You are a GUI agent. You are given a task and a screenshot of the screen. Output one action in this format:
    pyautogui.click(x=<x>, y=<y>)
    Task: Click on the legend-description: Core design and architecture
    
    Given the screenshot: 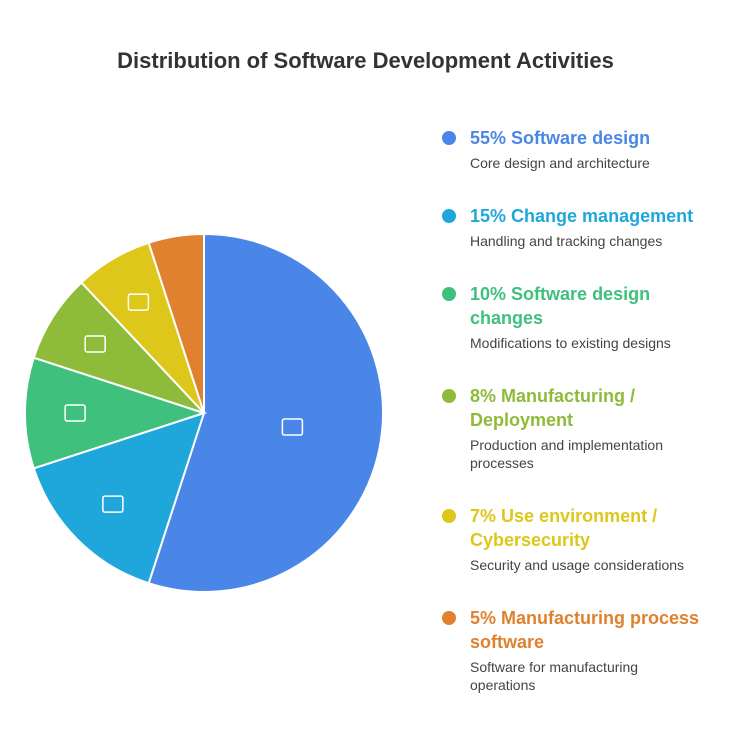 What is the action you would take?
    pyautogui.click(x=560, y=163)
    